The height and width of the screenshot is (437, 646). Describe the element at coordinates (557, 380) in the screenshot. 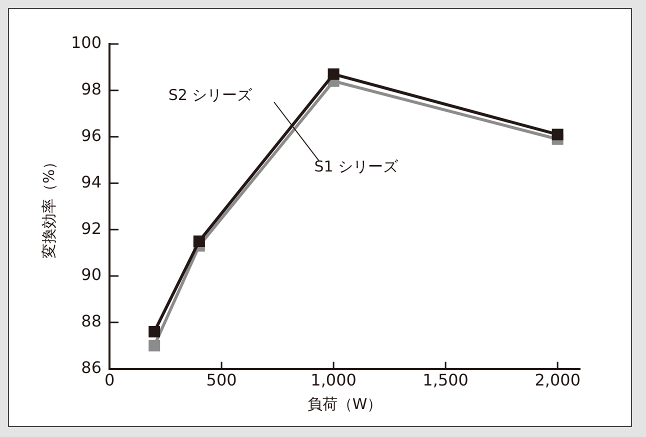

I see `x-tick-label: 2,000` at that location.